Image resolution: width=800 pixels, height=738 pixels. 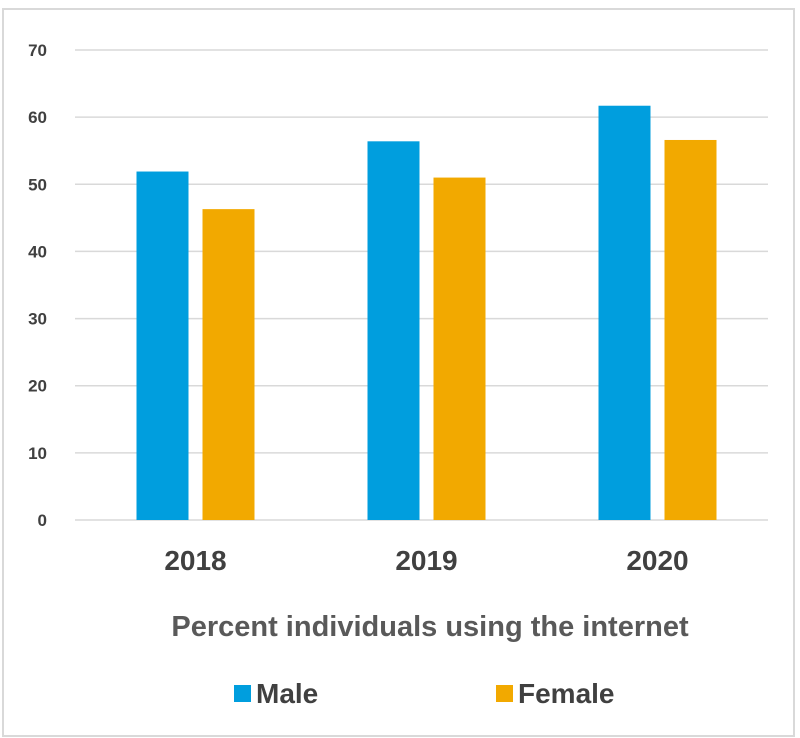 What do you see at coordinates (37, 251) in the screenshot?
I see `y-tick-label: 40` at bounding box center [37, 251].